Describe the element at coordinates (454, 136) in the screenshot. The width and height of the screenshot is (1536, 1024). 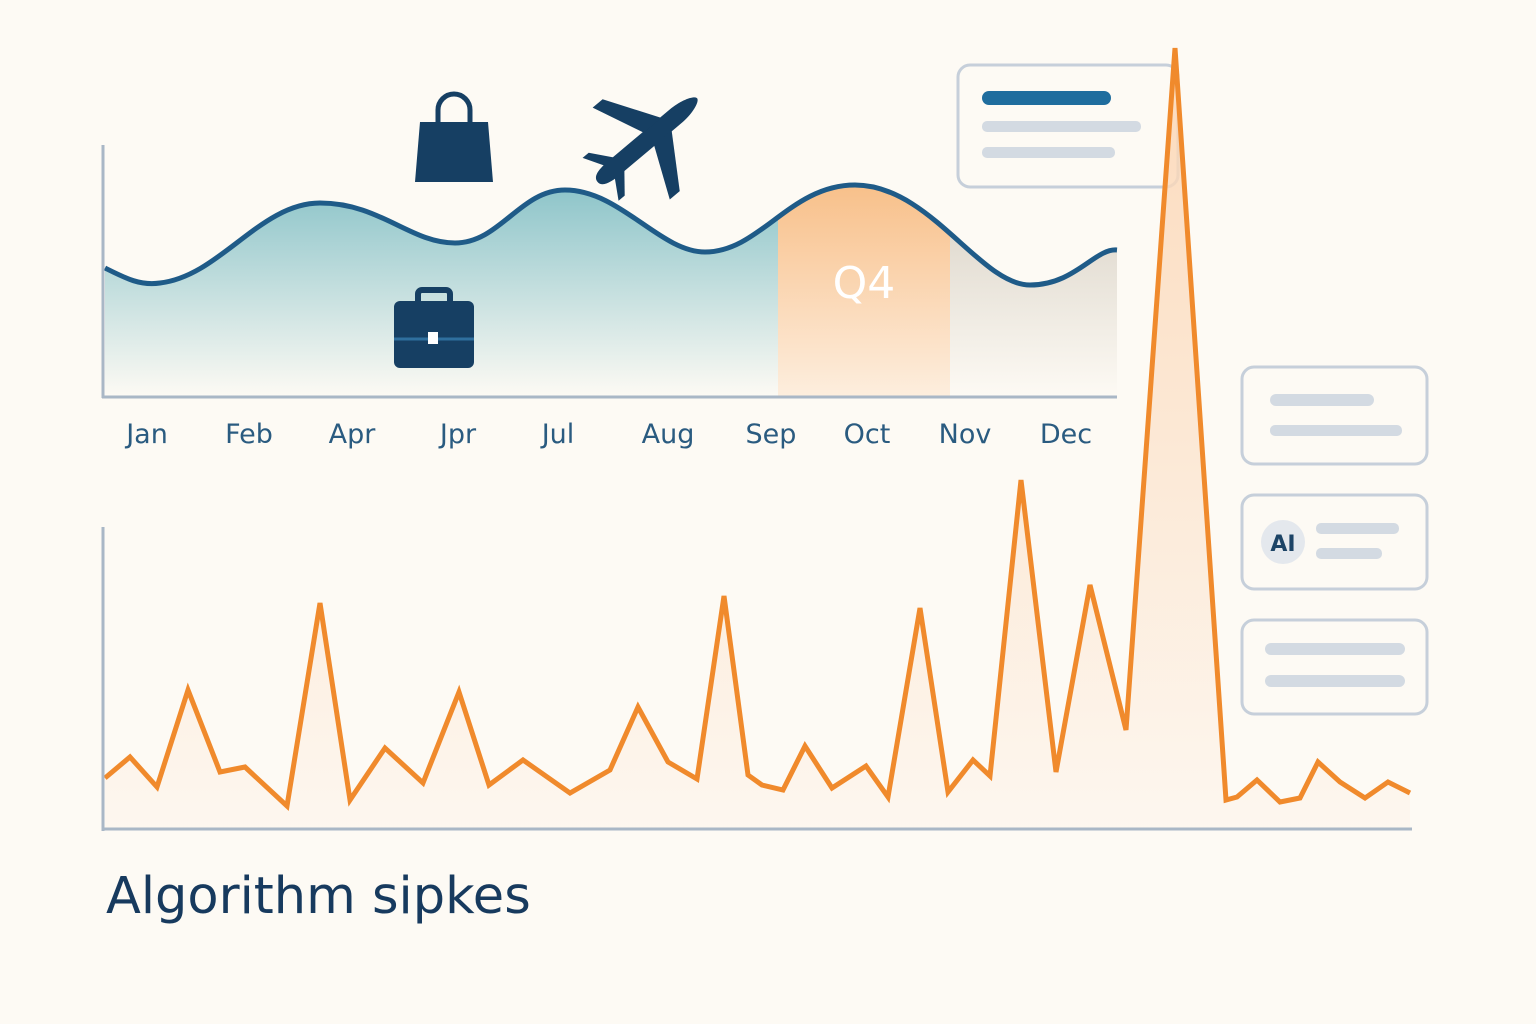
I see `shopping-bag-icon` at that location.